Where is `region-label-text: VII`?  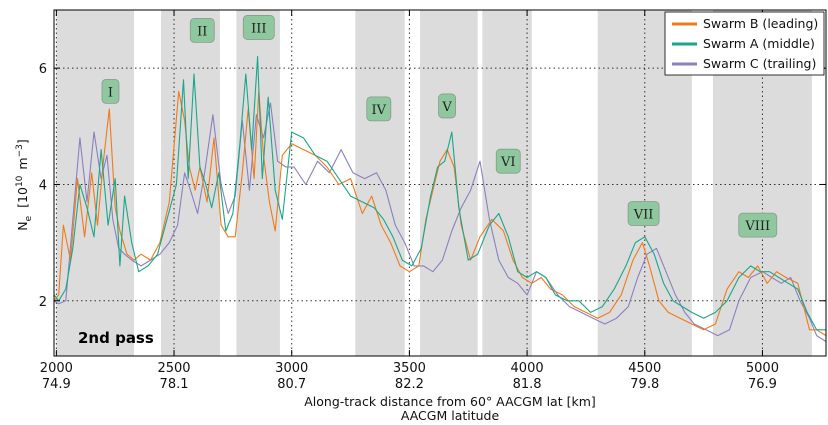 region-label-text: VII is located at coordinates (643, 215).